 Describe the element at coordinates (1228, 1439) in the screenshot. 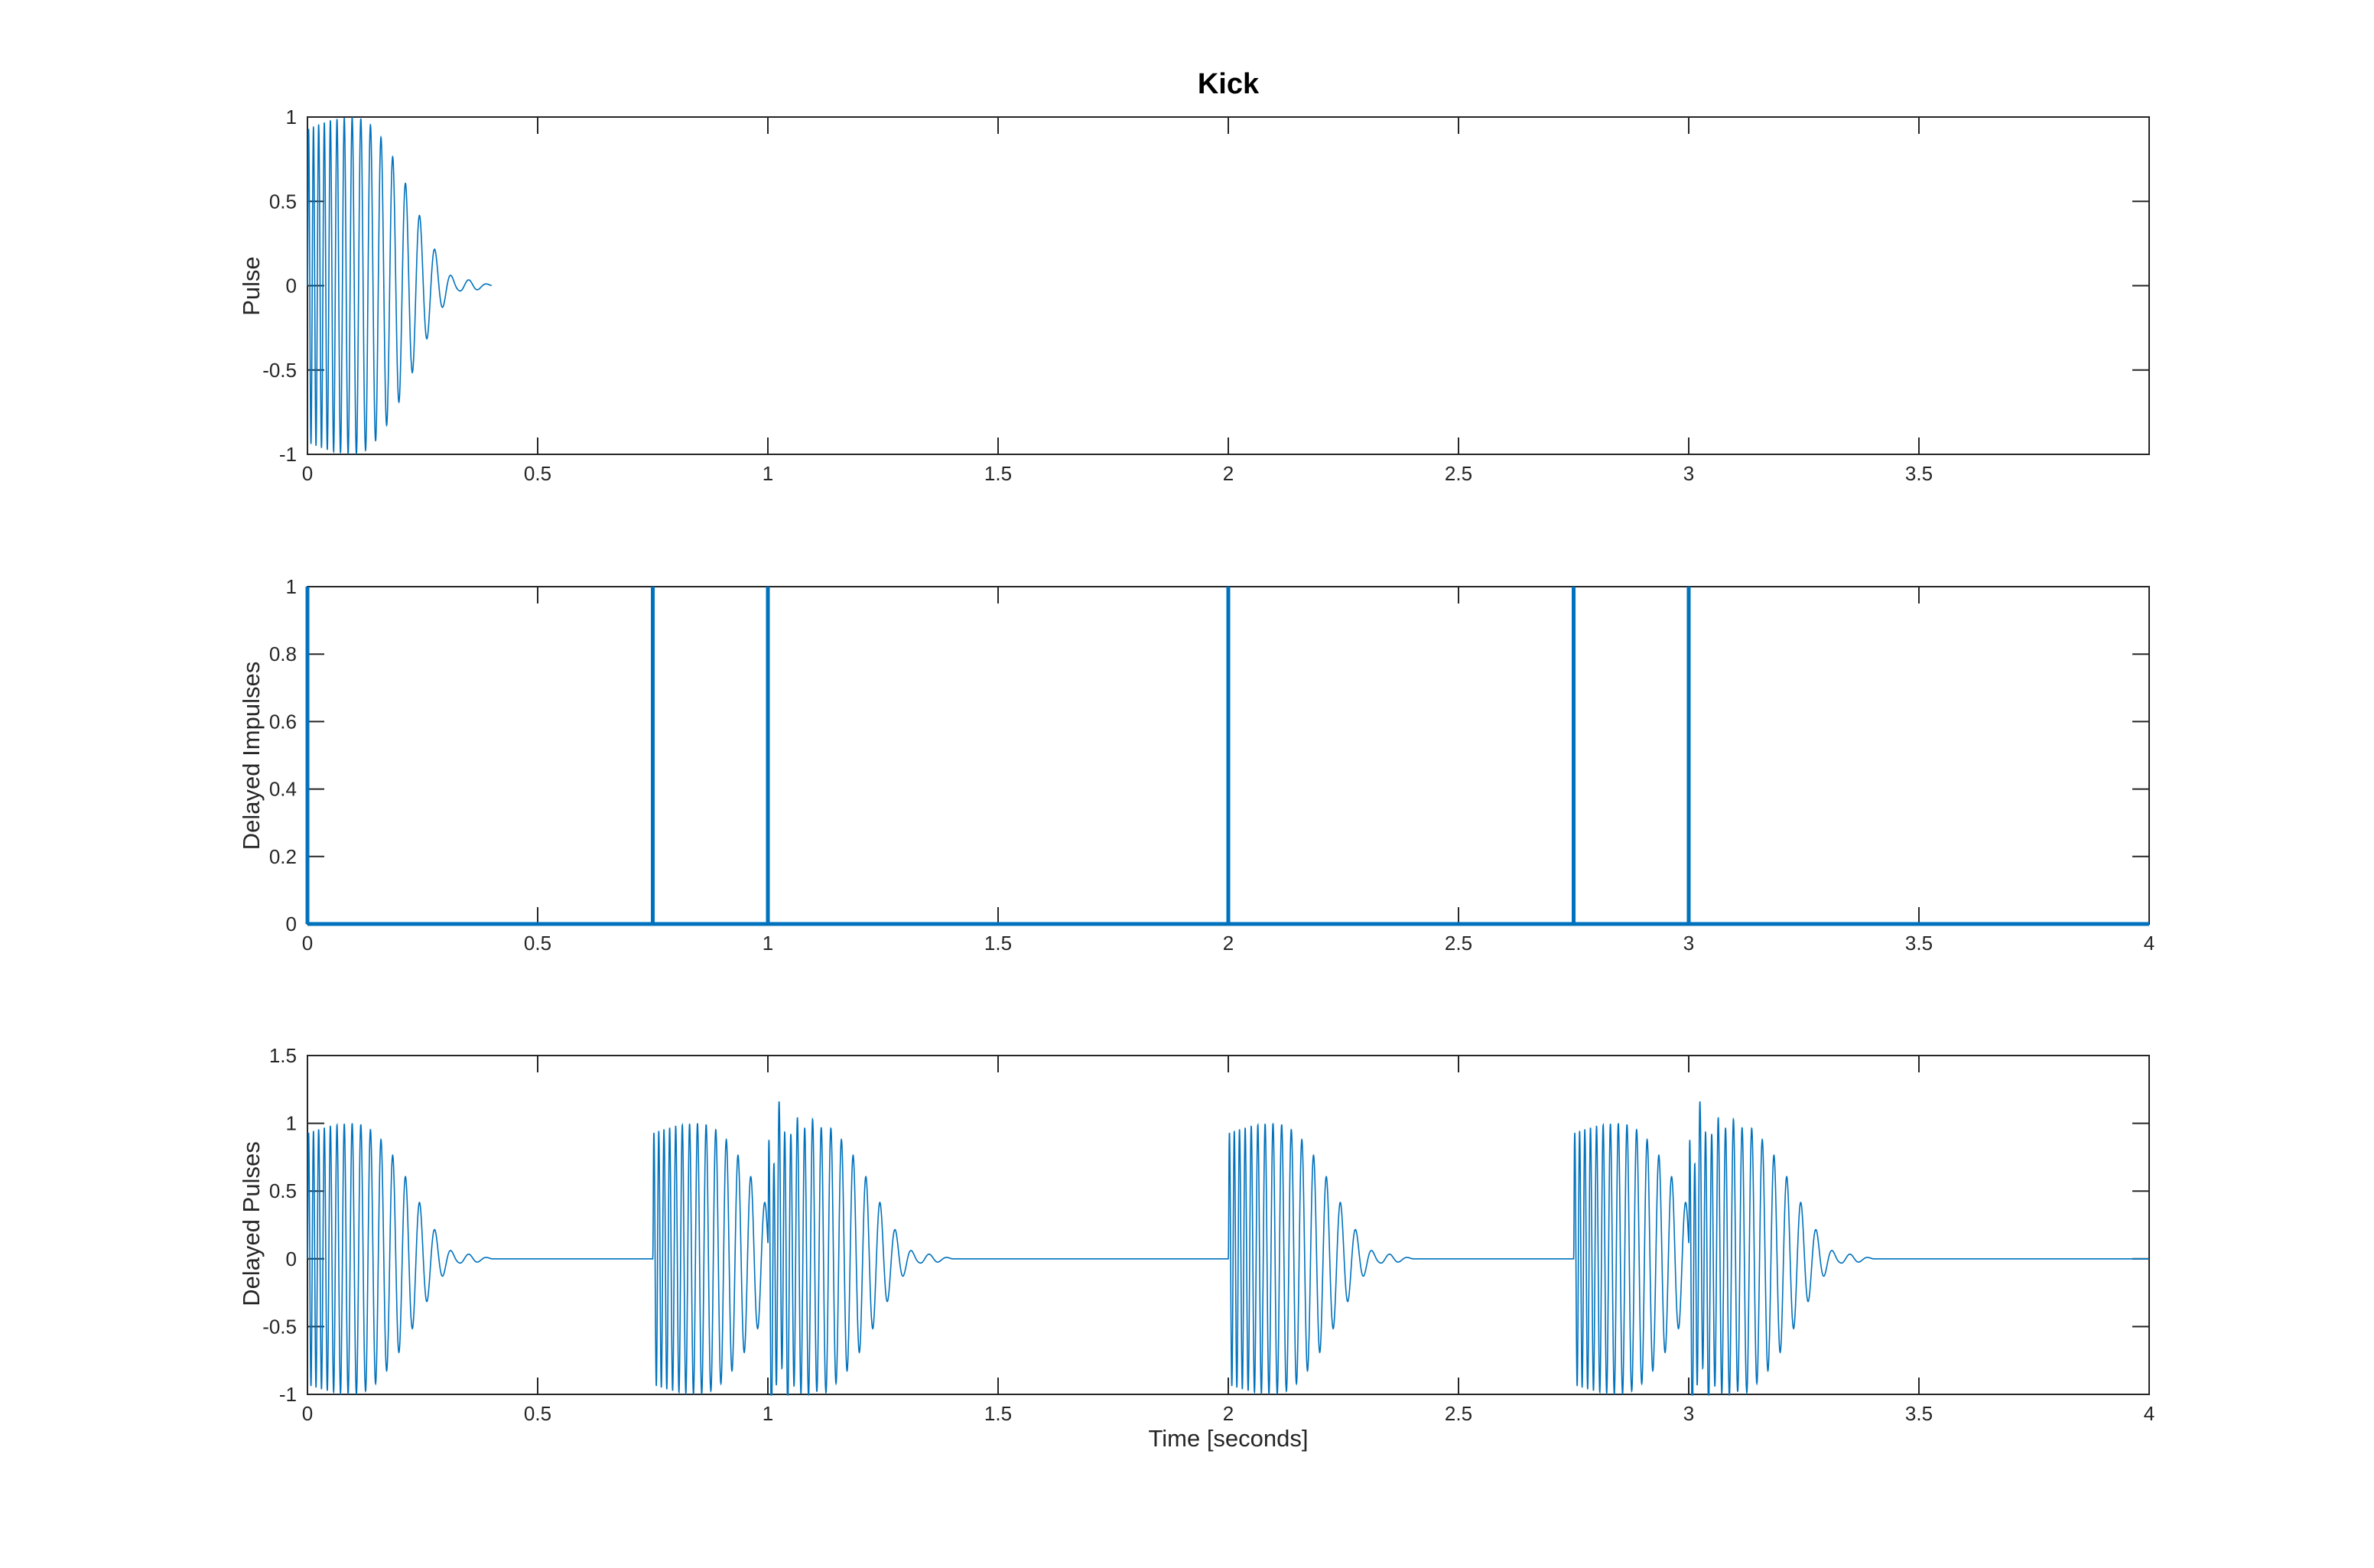

I see `time-axis-label: Time [seconds]` at that location.